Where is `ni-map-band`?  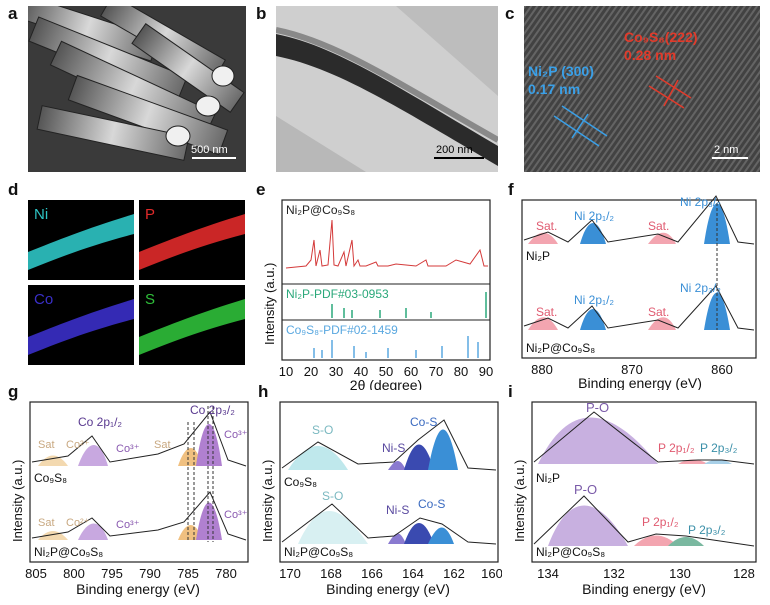
ni-map-band is located at coordinates (81, 242).